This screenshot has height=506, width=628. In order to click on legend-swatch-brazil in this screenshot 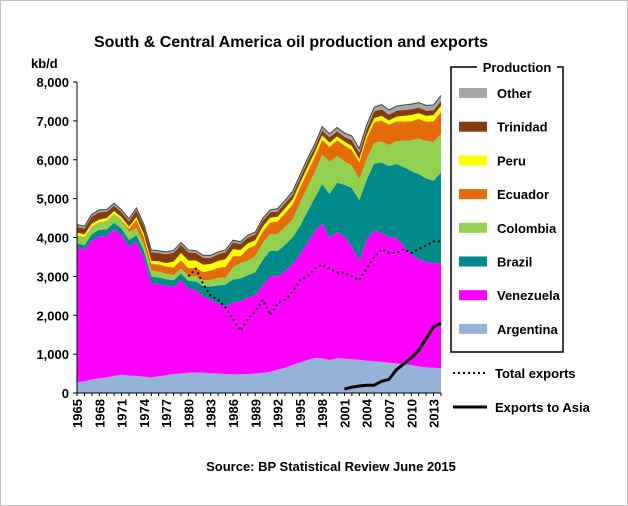, I will do `click(473, 261)`.